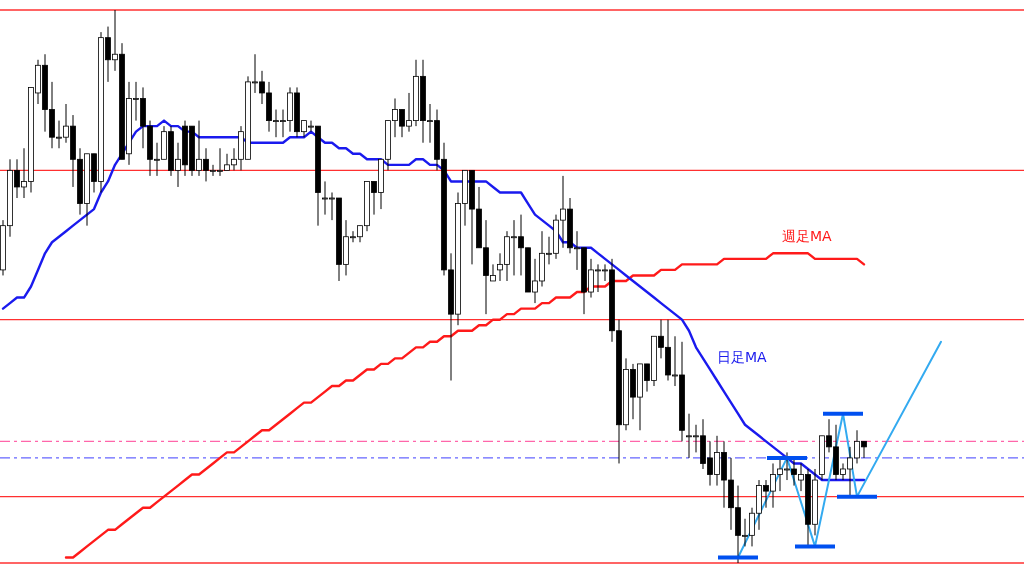  Describe the element at coordinates (807, 236) in the screenshot. I see `series-label: 週足MA` at that location.